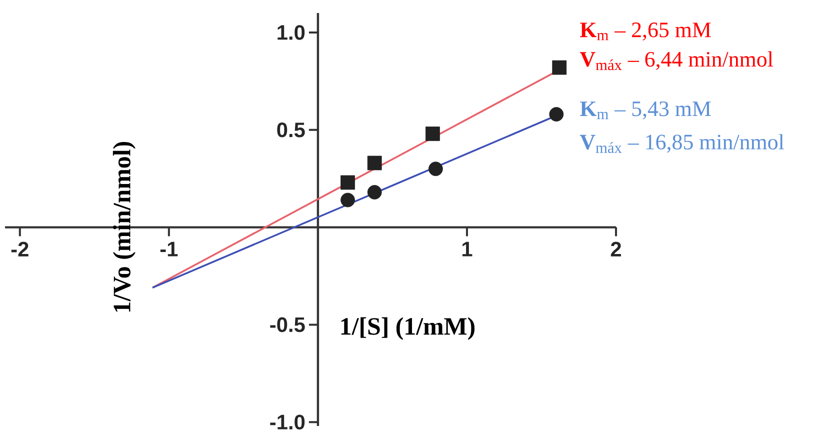 This screenshot has height=433, width=826. Describe the element at coordinates (287, 422) in the screenshot. I see `y-tick-label: -1.0` at that location.